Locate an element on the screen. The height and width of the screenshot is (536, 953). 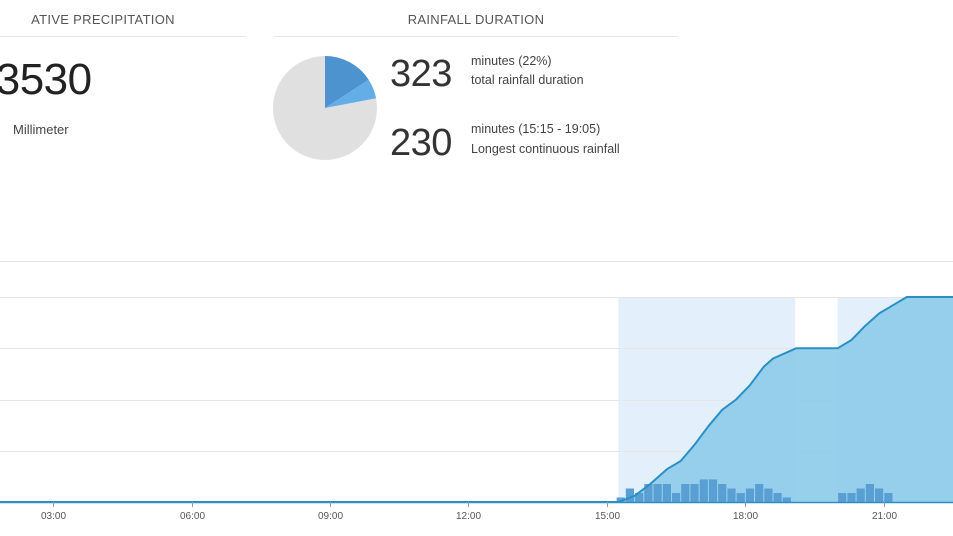
rainfall-duration-pie is located at coordinates (325, 108).